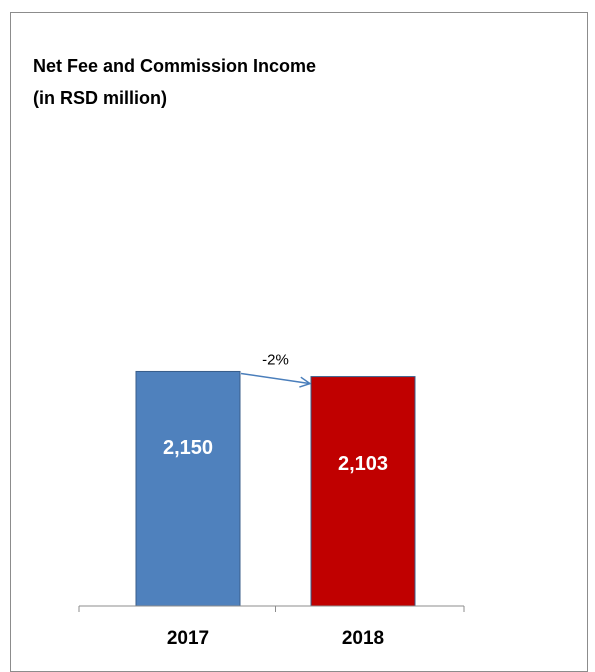  Describe the element at coordinates (275, 455) in the screenshot. I see `data-labels: 2,150 2,103` at that location.